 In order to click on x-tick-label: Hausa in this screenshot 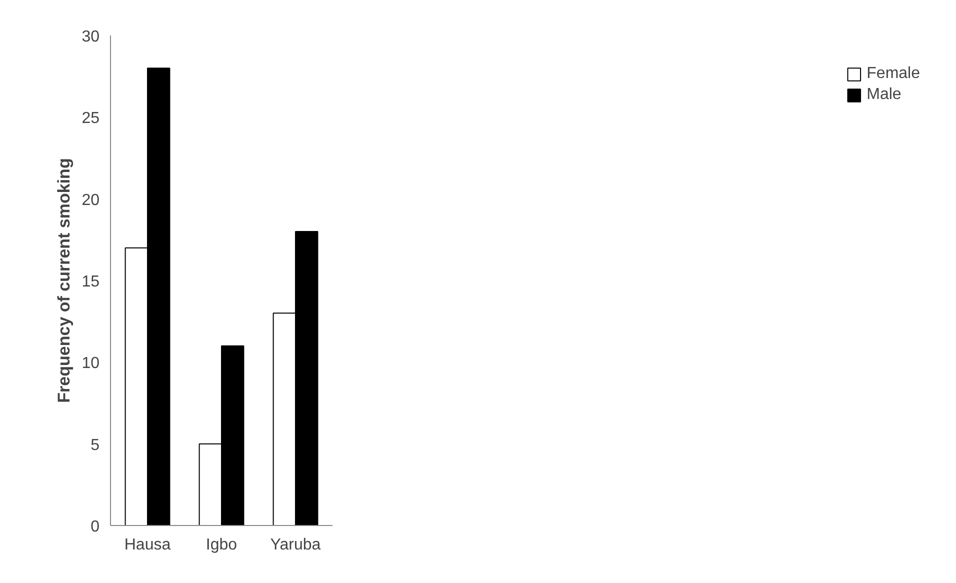, I will do `click(147, 545)`.